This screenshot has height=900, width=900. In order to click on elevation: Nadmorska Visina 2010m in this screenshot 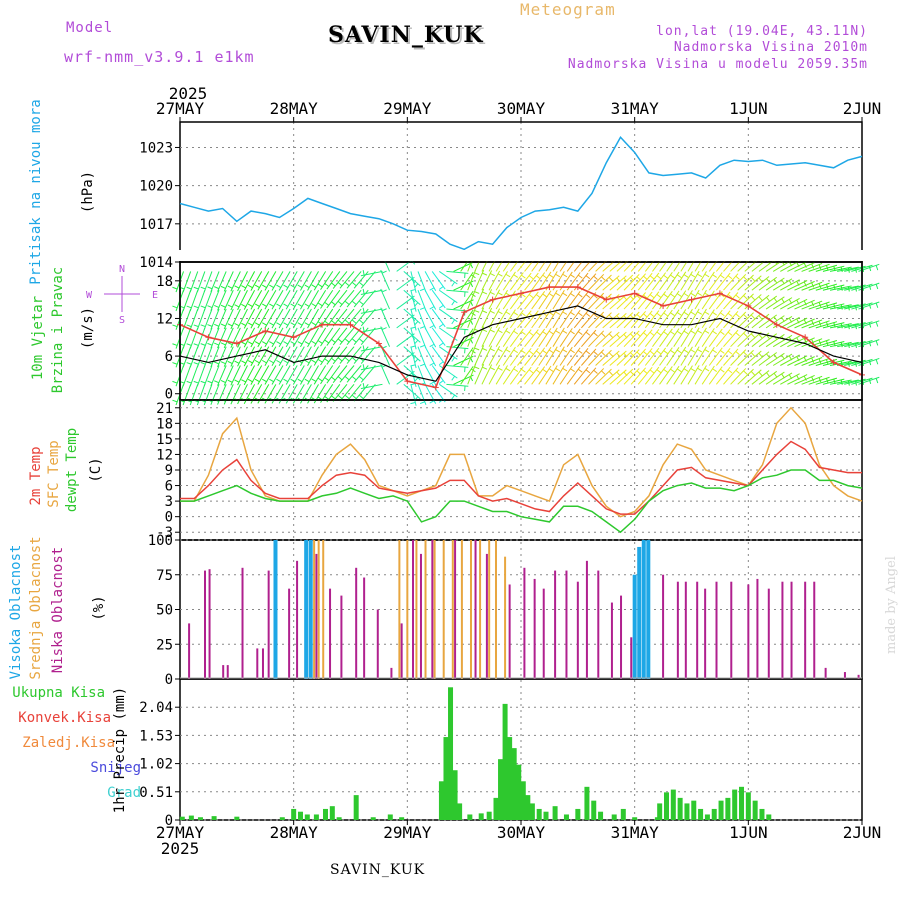, I will do `click(770, 47)`.